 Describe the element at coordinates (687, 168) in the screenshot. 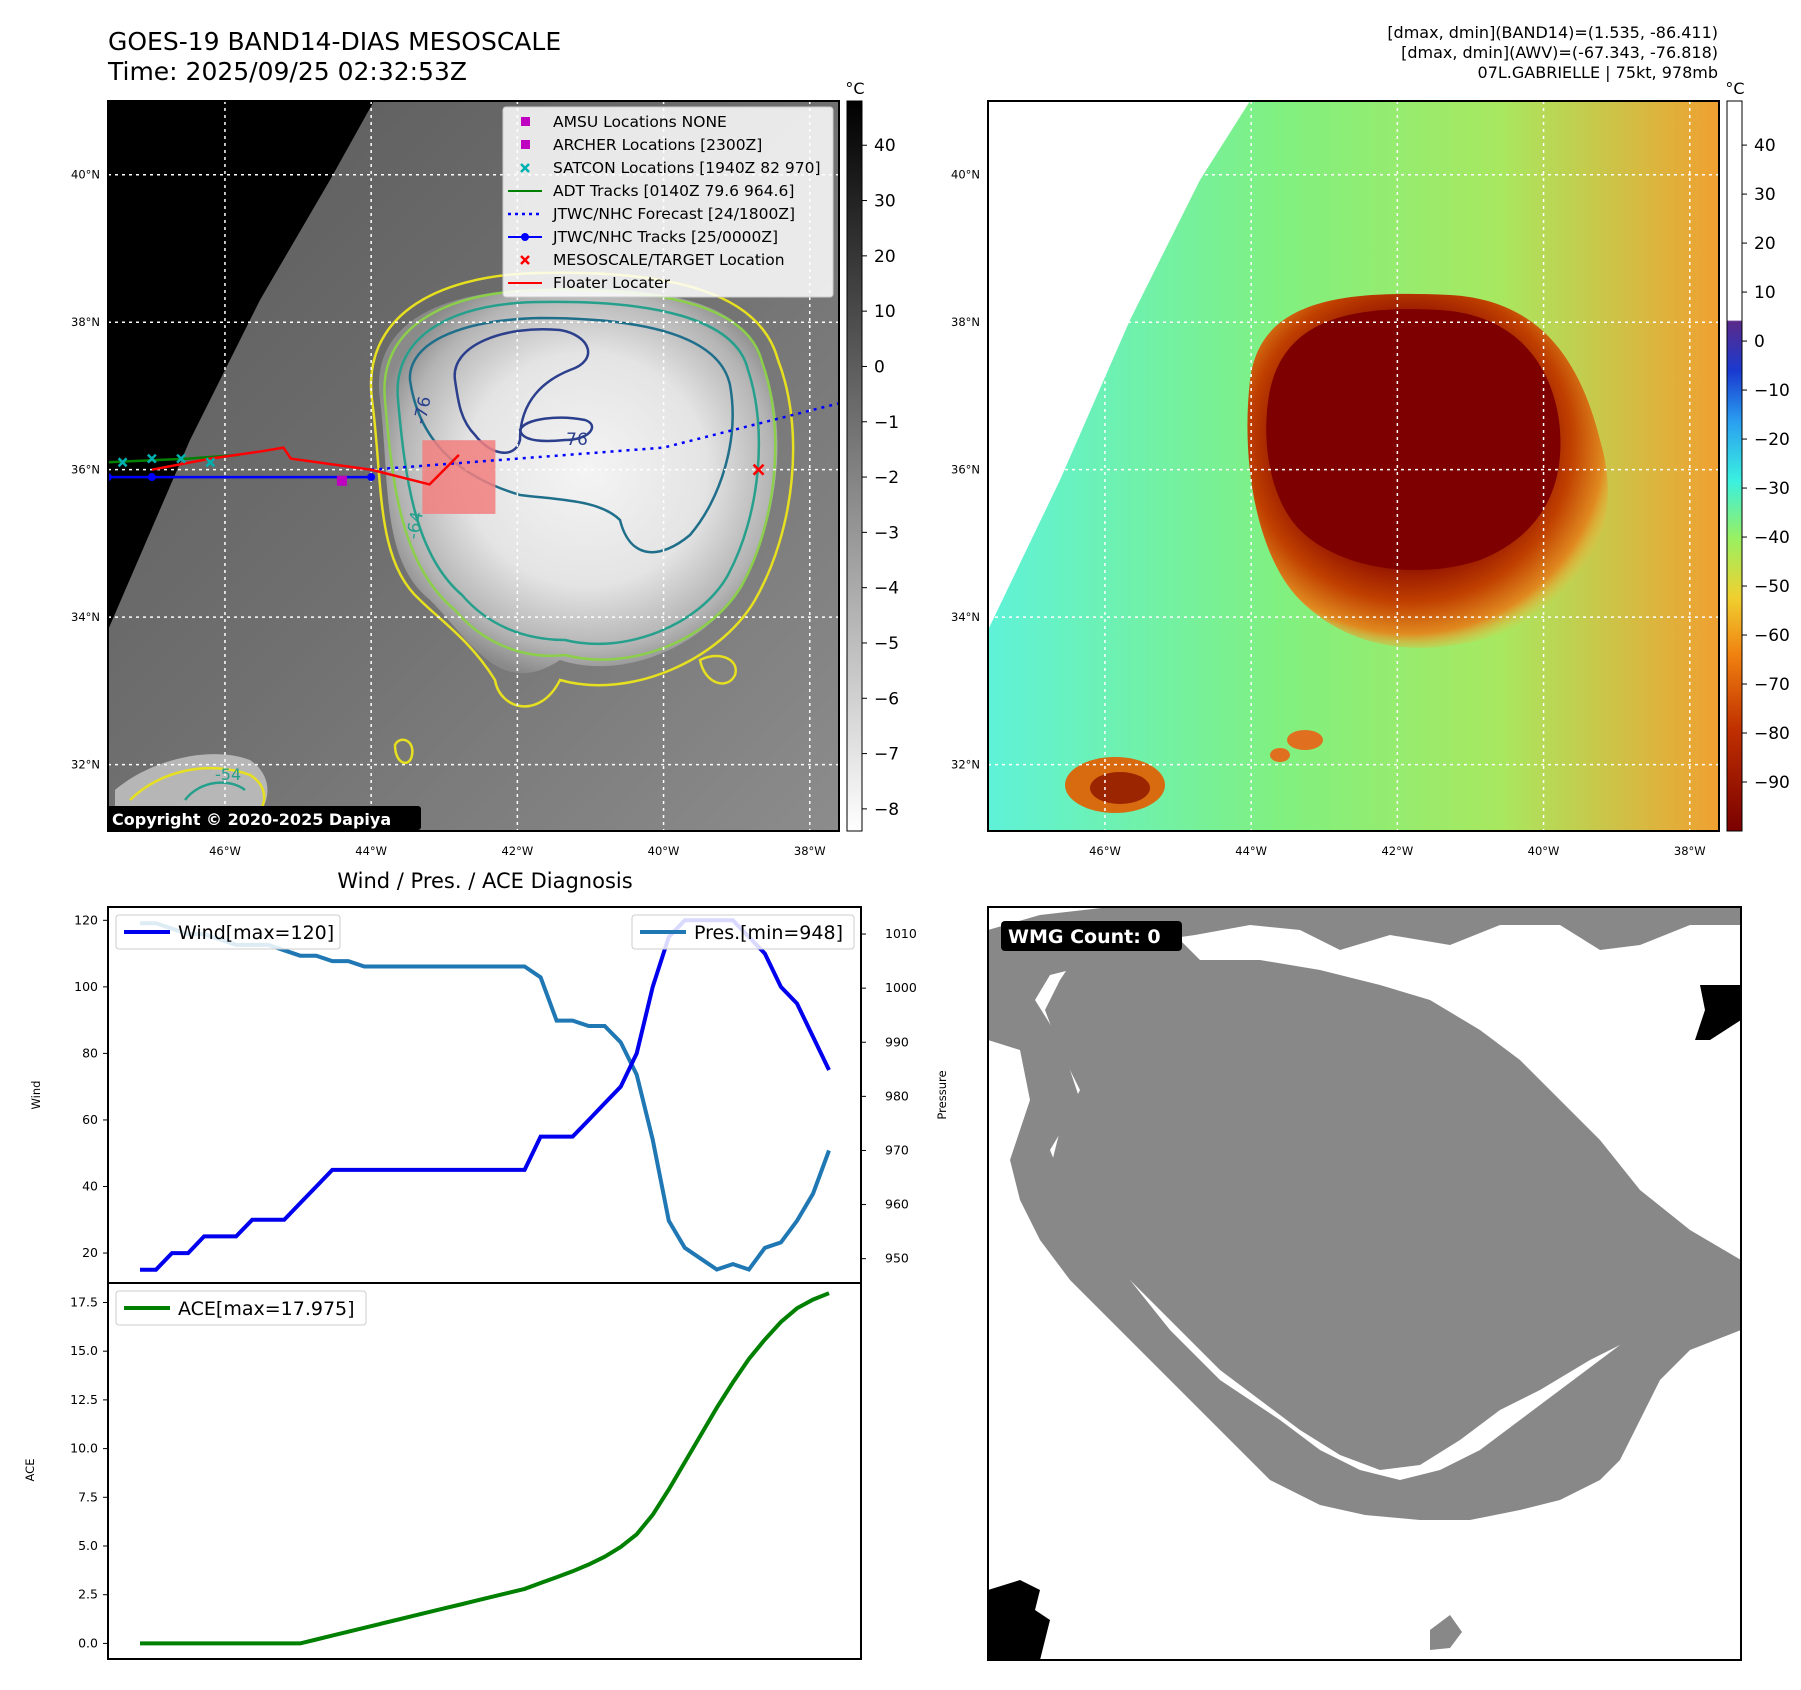

I see `legend-label: SATCON Locations [1940Z 82 970]` at that location.